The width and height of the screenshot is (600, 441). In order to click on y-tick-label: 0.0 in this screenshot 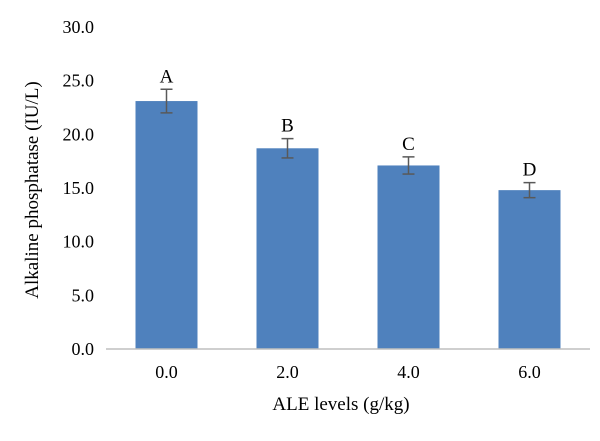, I will do `click(83, 349)`.